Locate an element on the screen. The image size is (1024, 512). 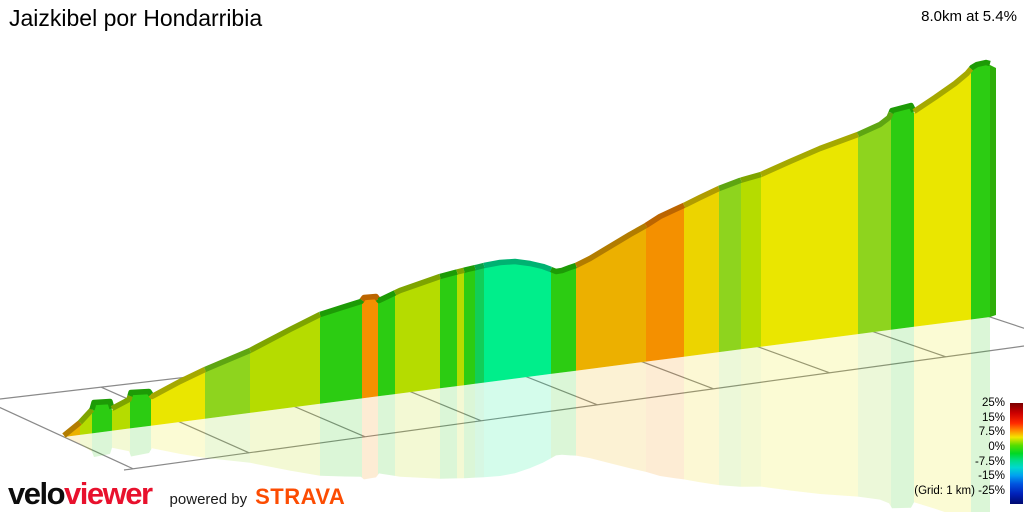
profile-segment-teal is located at coordinates (517, 323).